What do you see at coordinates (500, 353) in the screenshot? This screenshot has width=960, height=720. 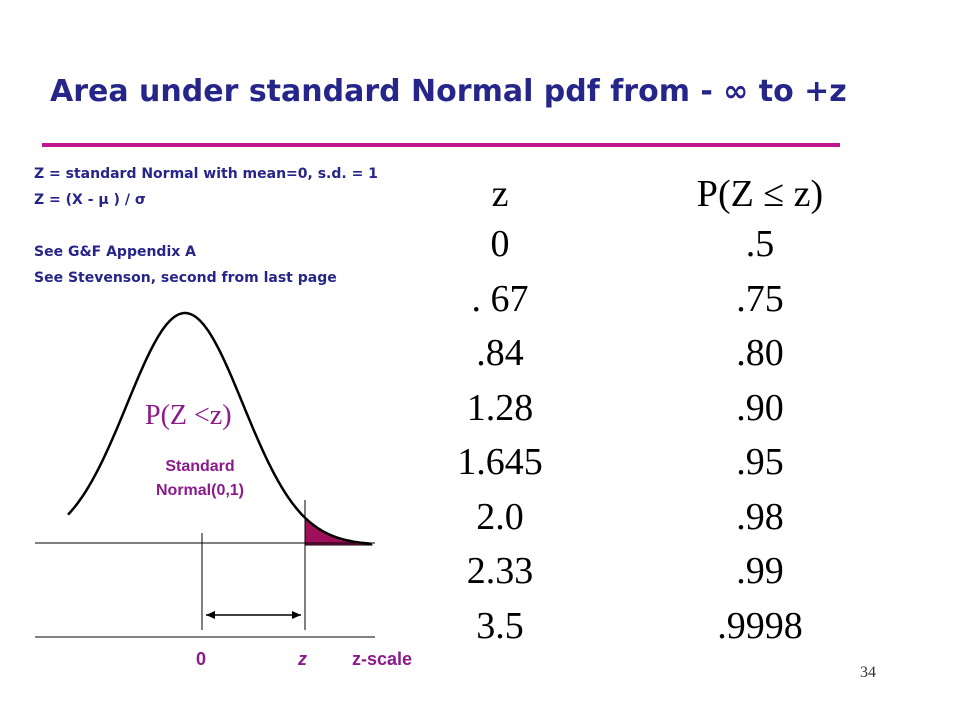 I see `table-cell: .84` at bounding box center [500, 353].